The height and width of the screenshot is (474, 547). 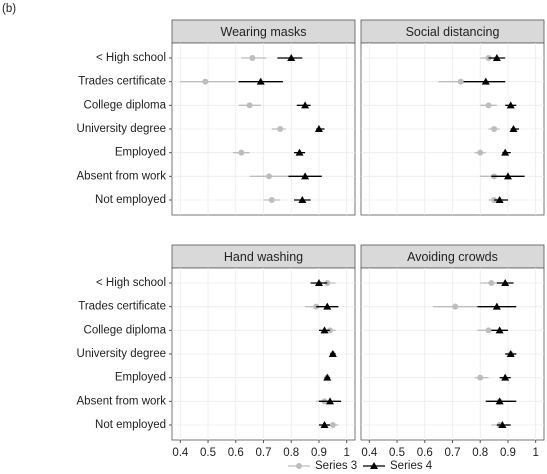 What do you see at coordinates (264, 32) in the screenshot?
I see `panel-title: Wearing masks` at bounding box center [264, 32].